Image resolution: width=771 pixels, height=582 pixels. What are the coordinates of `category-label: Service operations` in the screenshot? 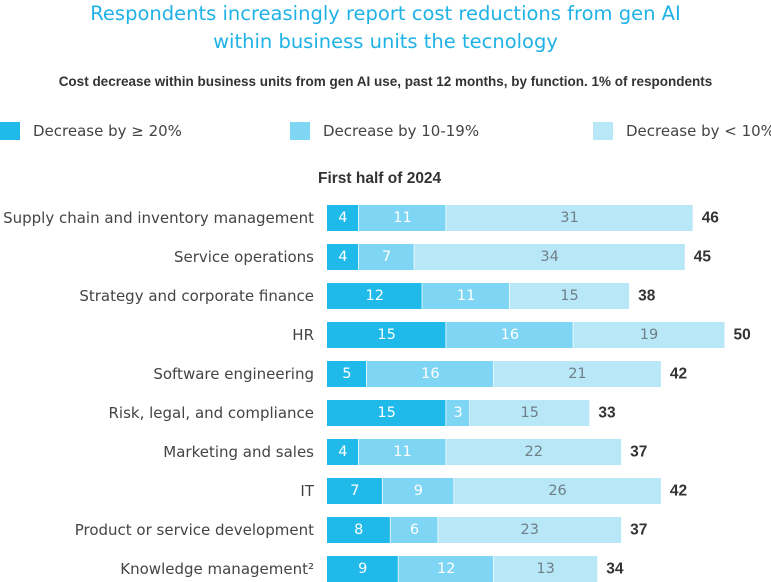 It's located at (244, 257).